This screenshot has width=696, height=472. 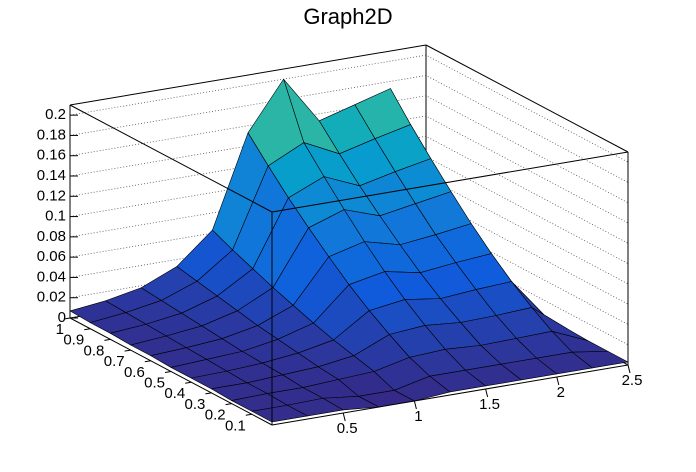 What do you see at coordinates (235, 425) in the screenshot?
I see `y-tick-label: 0.1` at bounding box center [235, 425].